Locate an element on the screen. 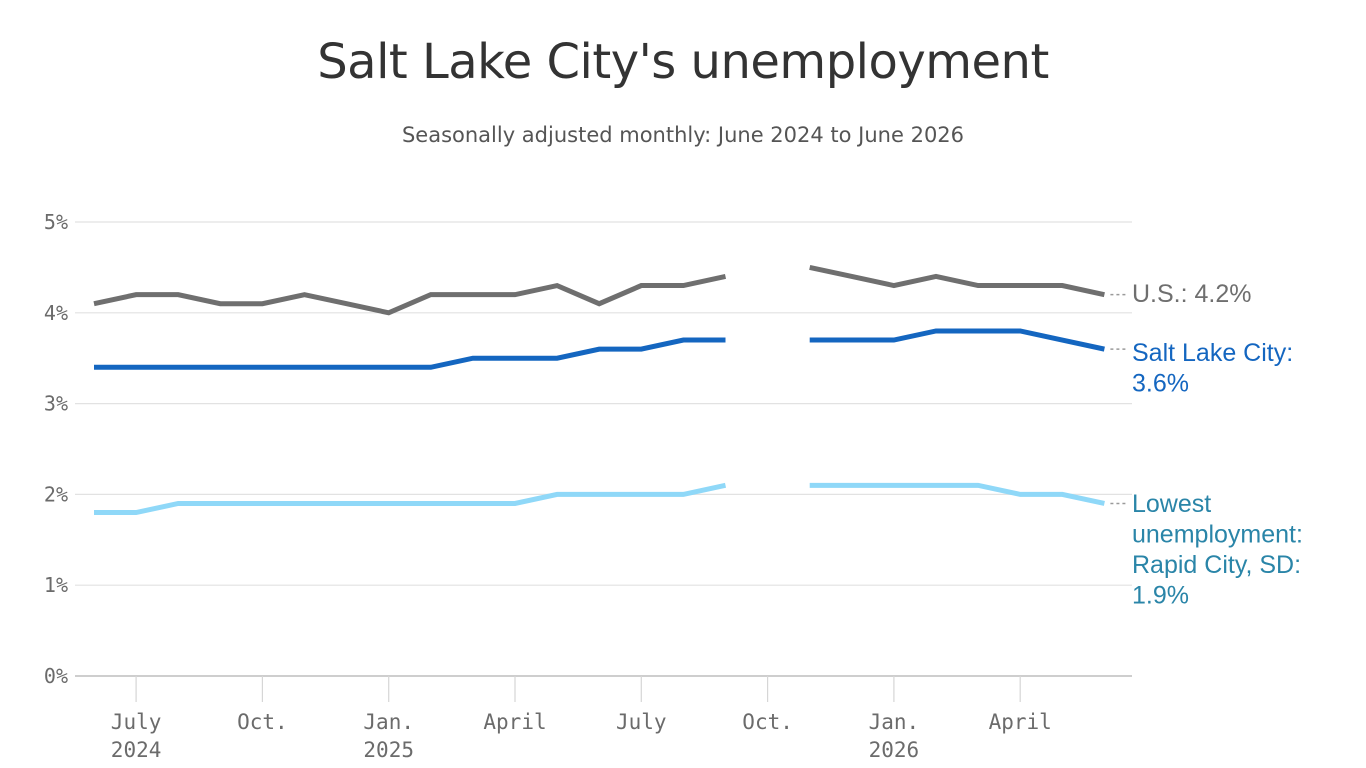 Image resolution: width=1366 pixels, height=768 pixels. y-tick-label: 5% is located at coordinates (56, 222).